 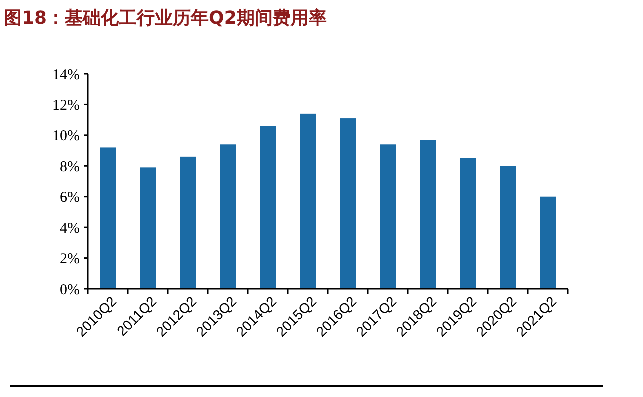 What do you see at coordinates (66, 136) in the screenshot?
I see `y-tick-label: 10%` at bounding box center [66, 136].